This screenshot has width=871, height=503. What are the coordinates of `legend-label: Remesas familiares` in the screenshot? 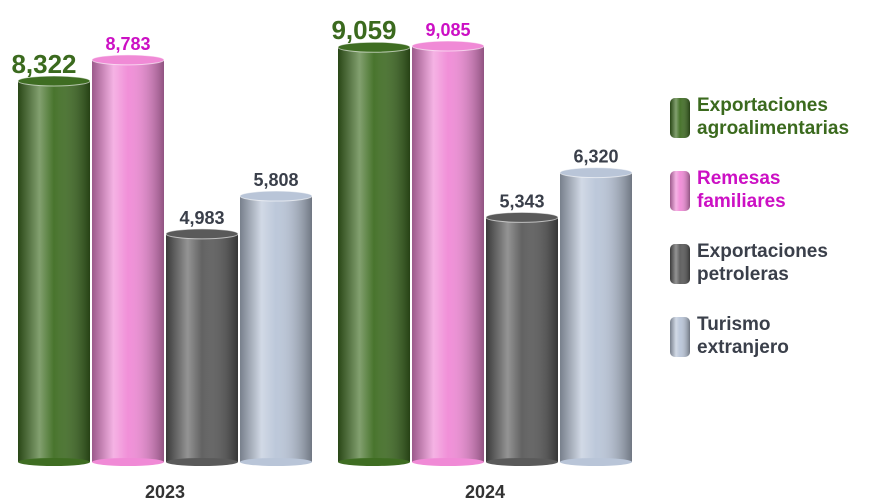 It's located at (741, 190).